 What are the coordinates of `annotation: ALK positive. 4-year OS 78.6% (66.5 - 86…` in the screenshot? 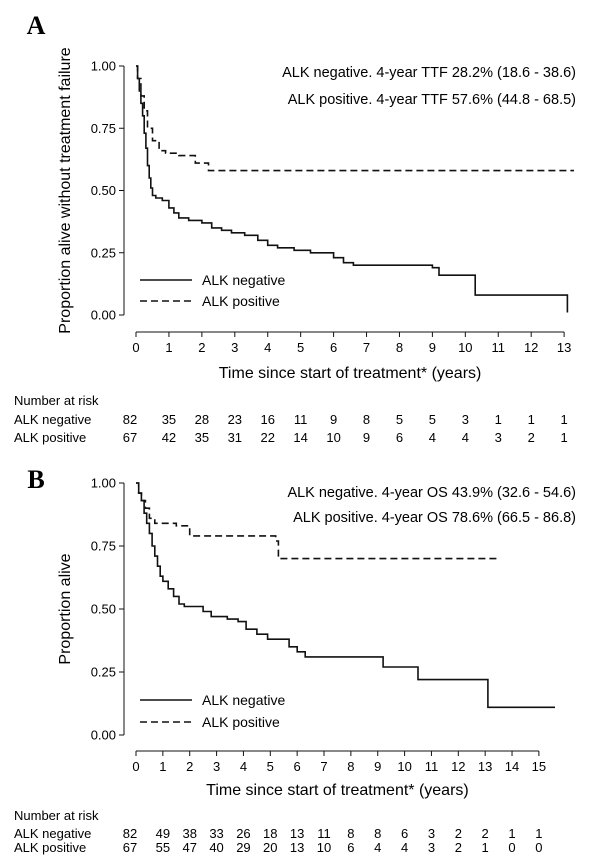 It's located at (434, 518).